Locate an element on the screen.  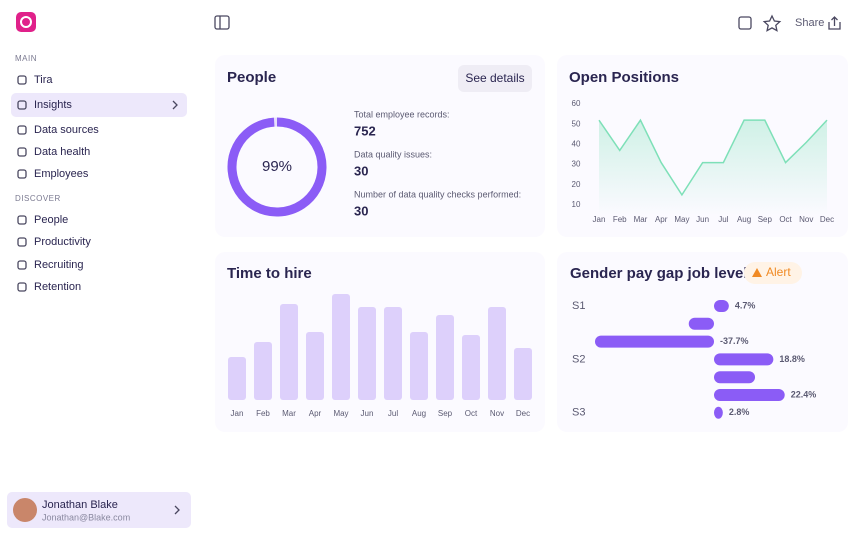
share-button: Share is located at coordinates (809, 23).